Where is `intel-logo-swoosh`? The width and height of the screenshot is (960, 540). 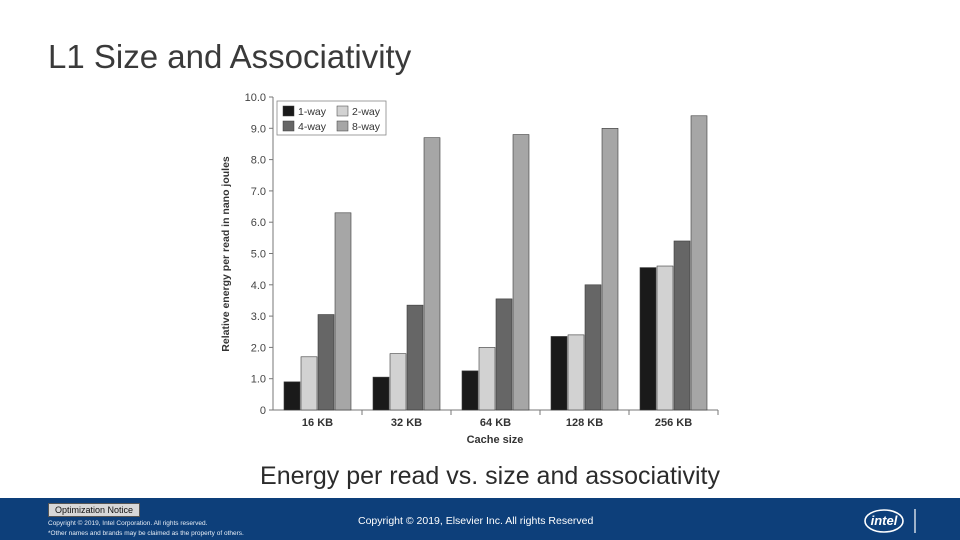
intel-logo-swoosh is located at coordinates (884, 521).